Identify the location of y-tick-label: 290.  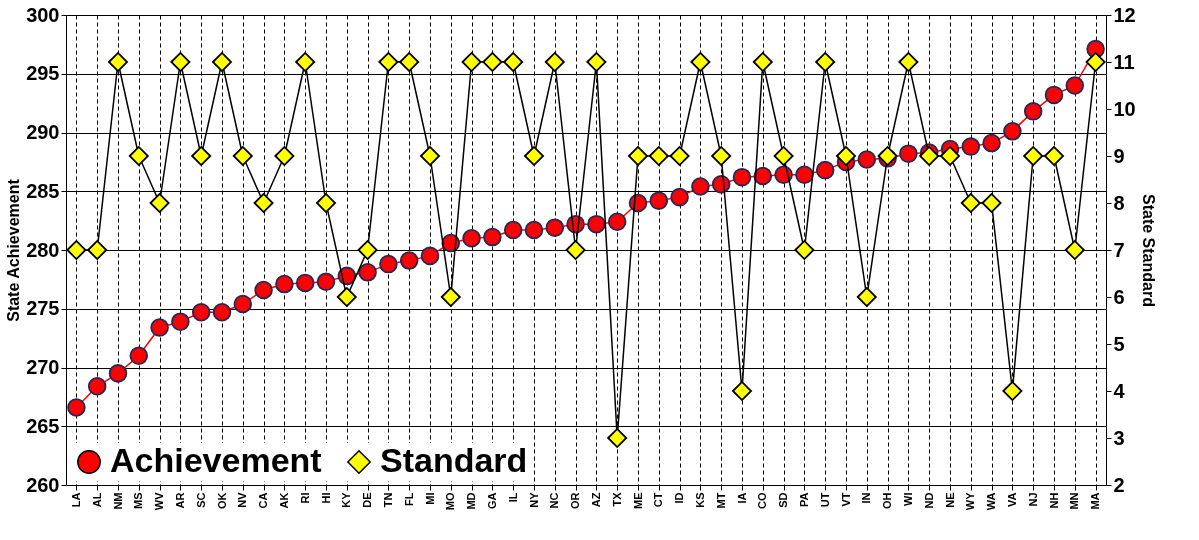
(43, 132).